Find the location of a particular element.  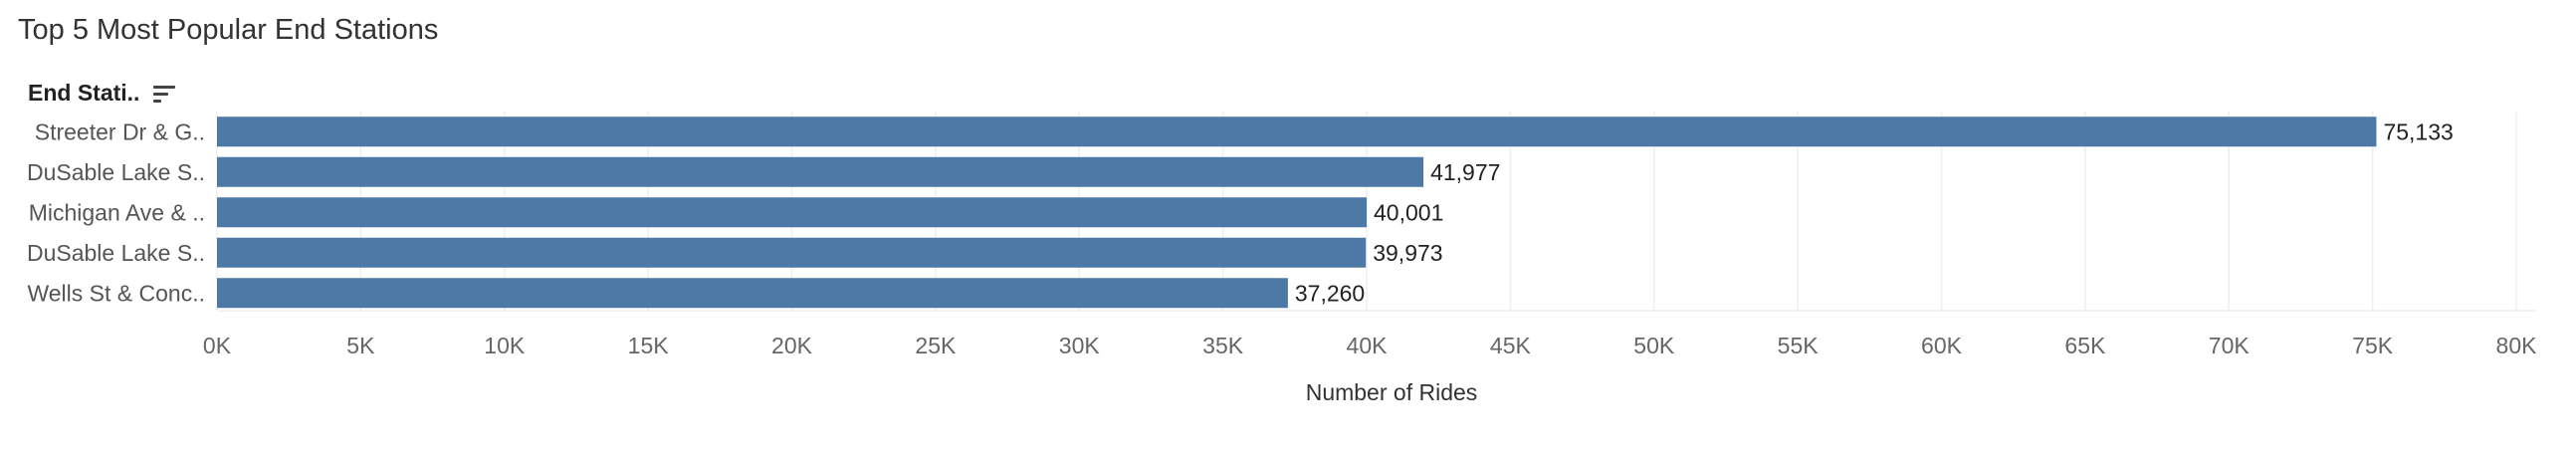

x-tick-label: 55K is located at coordinates (1799, 345).